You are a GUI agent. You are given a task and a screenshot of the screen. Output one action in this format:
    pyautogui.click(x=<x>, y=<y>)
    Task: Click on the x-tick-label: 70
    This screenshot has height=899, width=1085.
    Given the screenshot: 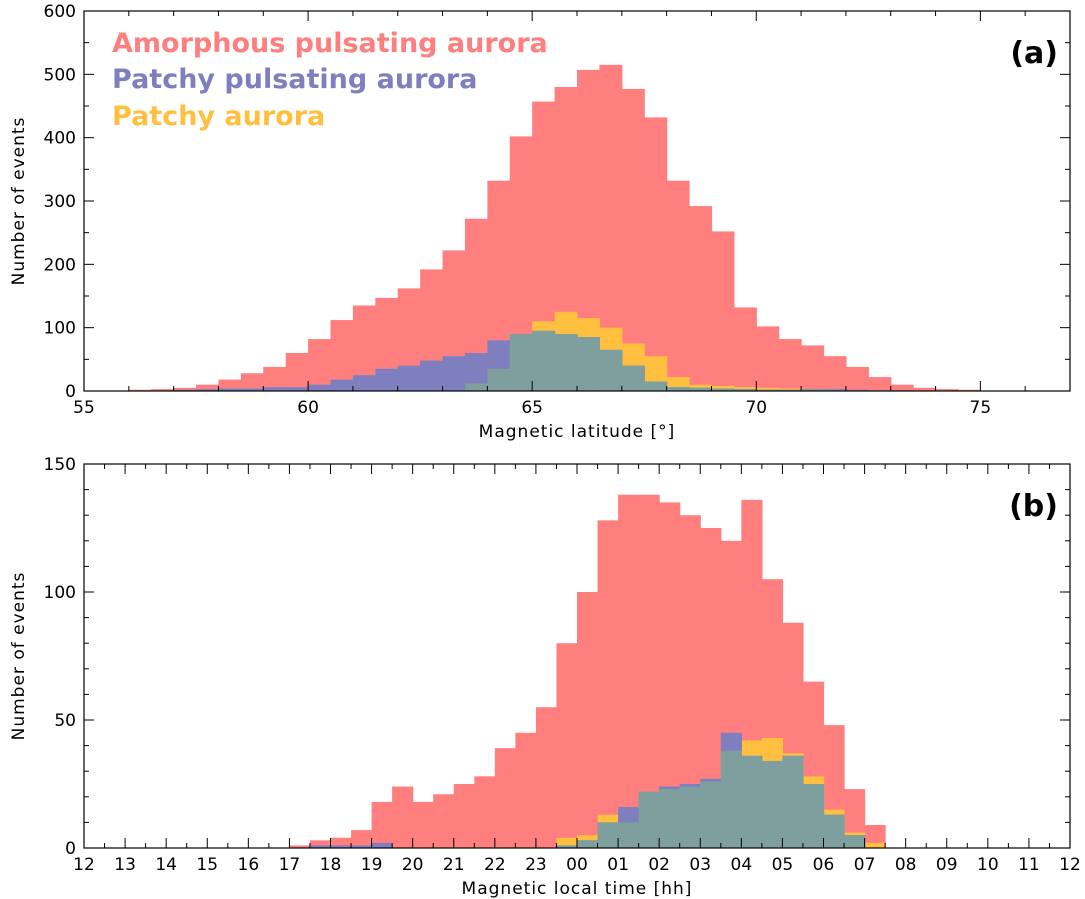 What is the action you would take?
    pyautogui.click(x=756, y=408)
    